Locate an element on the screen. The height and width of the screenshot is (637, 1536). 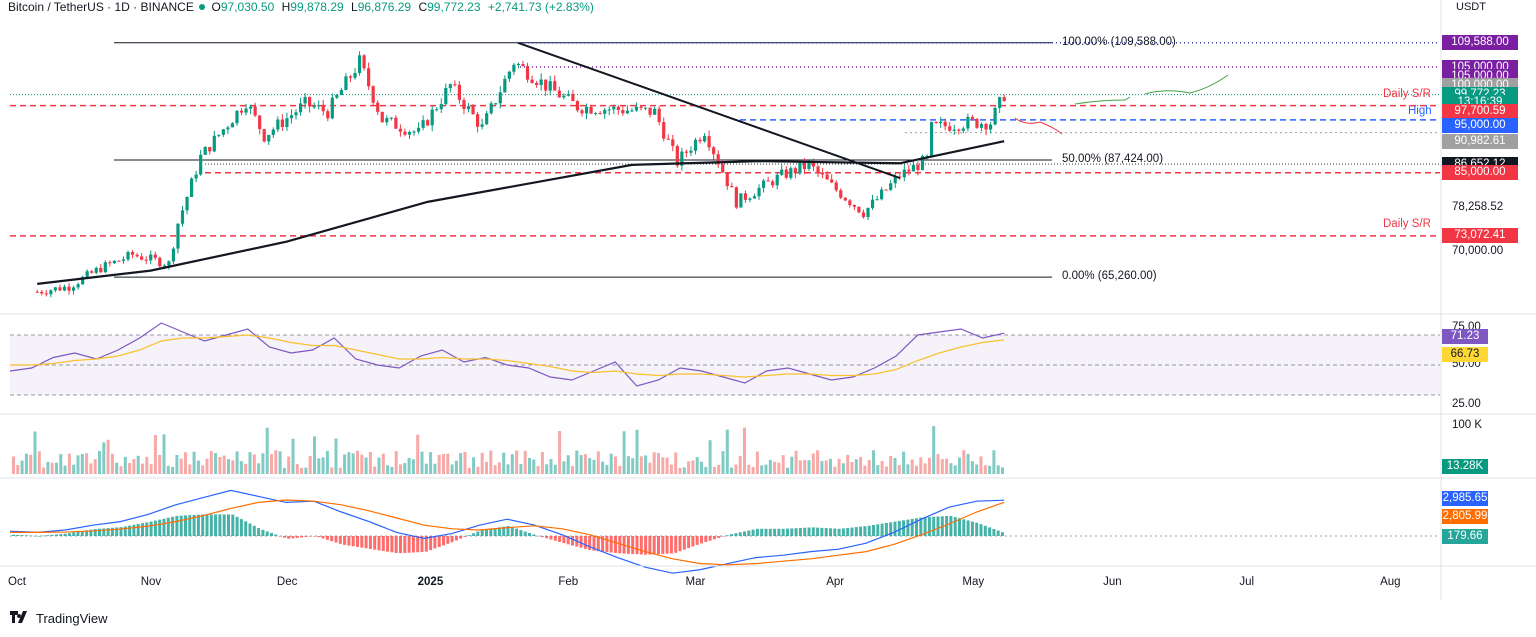
tradingview-brand: TradingView is located at coordinates (59, 618).